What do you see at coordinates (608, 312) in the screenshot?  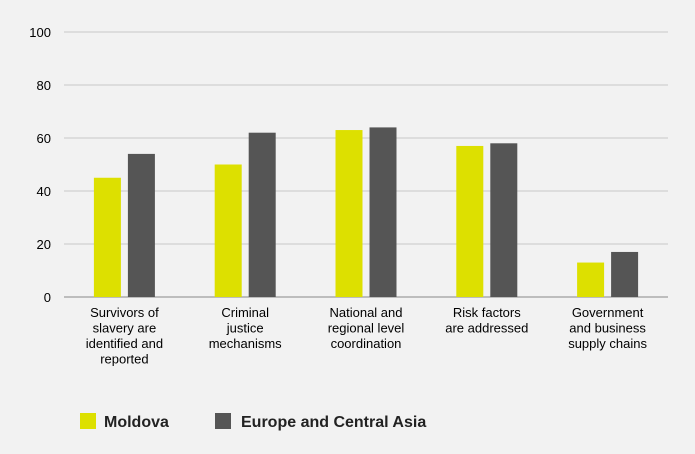 I see `x-category-label-line: Government` at bounding box center [608, 312].